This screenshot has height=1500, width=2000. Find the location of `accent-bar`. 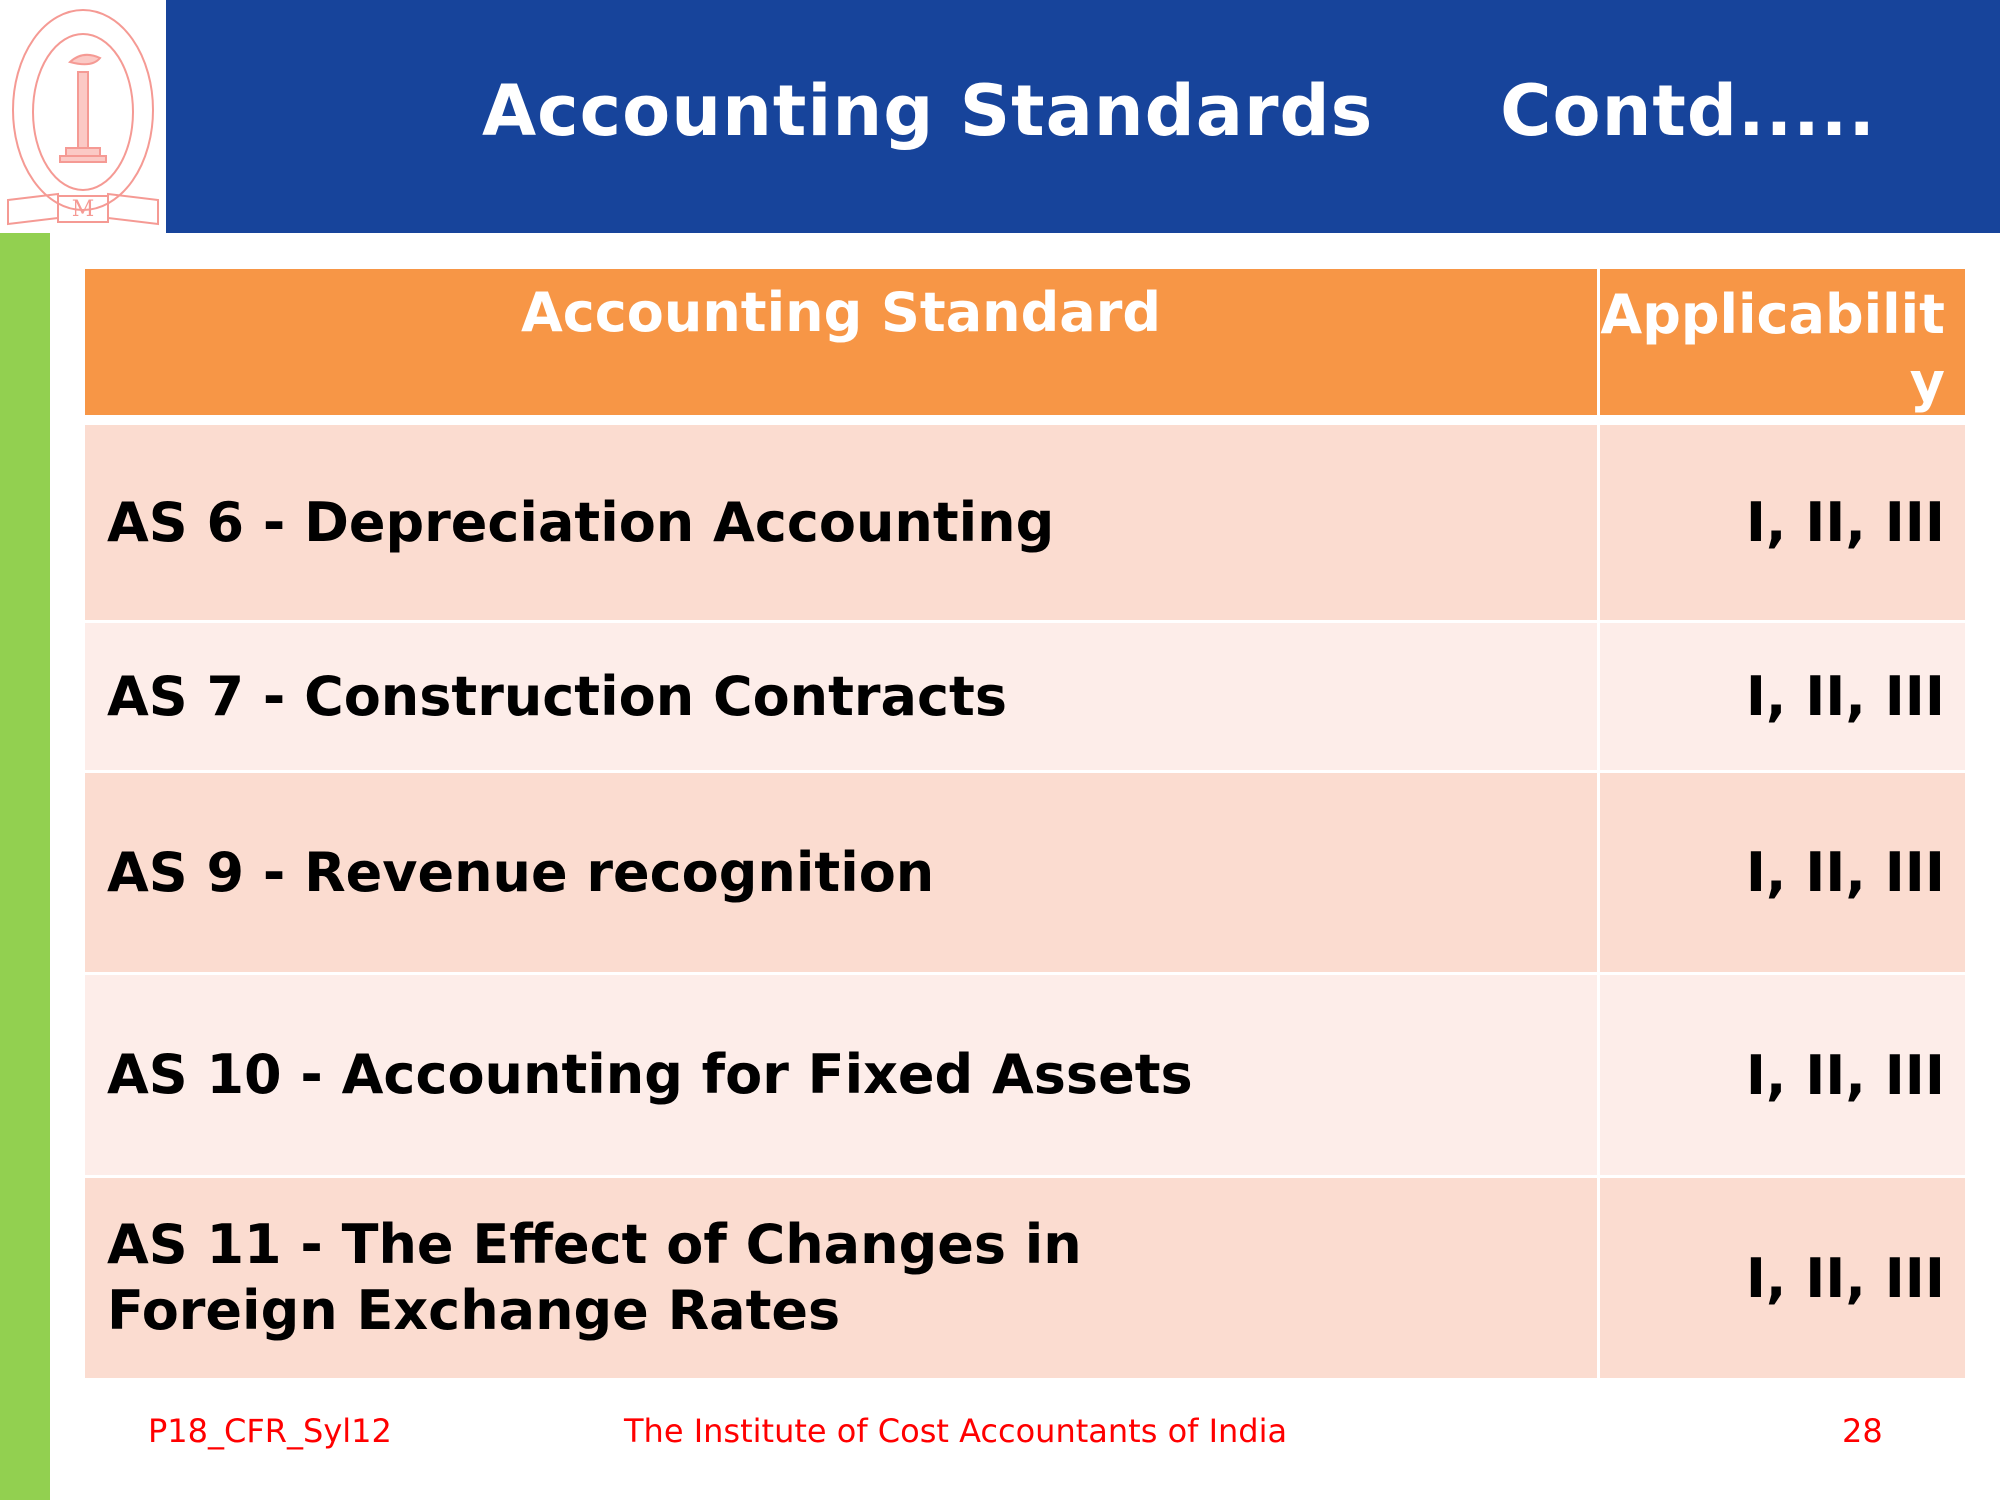

accent-bar is located at coordinates (25, 866).